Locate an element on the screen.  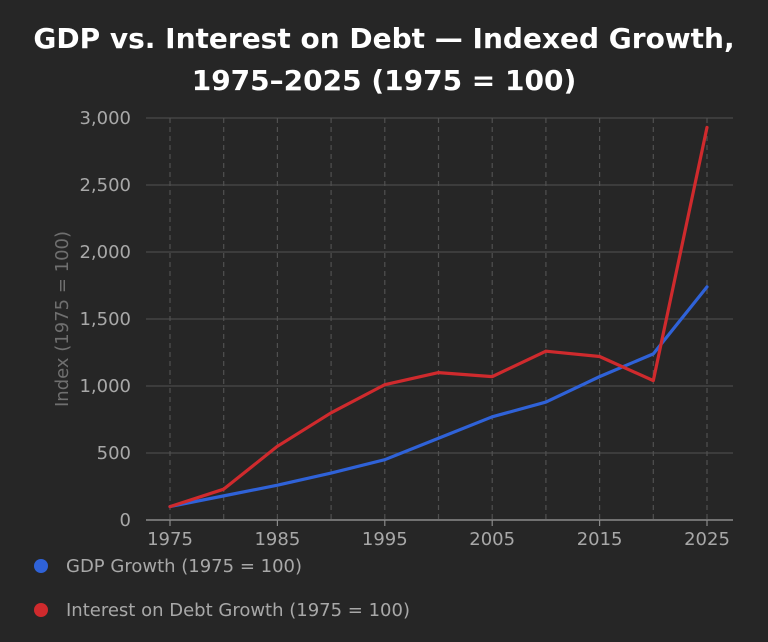
legend-item-interest: Interest on Debt Growth (1975 = 100) is located at coordinates (222, 610).